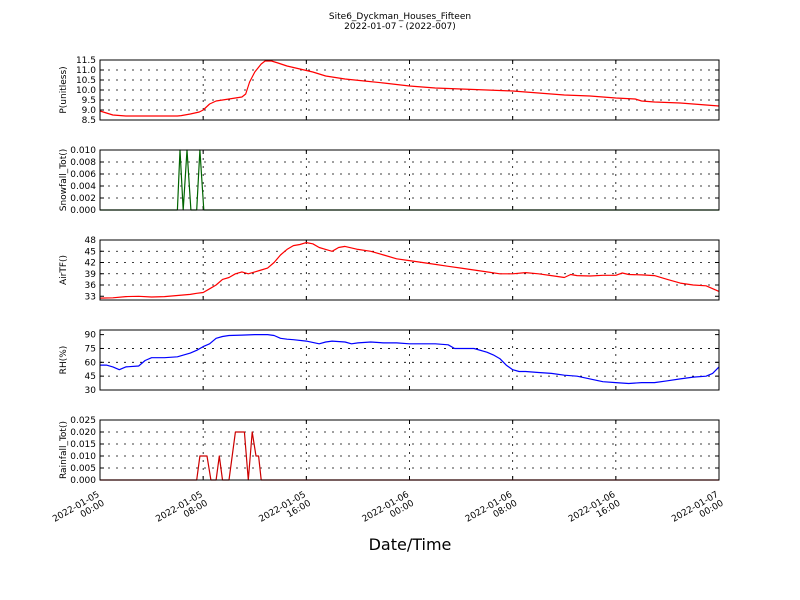 The image size is (800, 600). Describe the element at coordinates (410, 544) in the screenshot. I see `x-axis-label: Date/Time` at that location.